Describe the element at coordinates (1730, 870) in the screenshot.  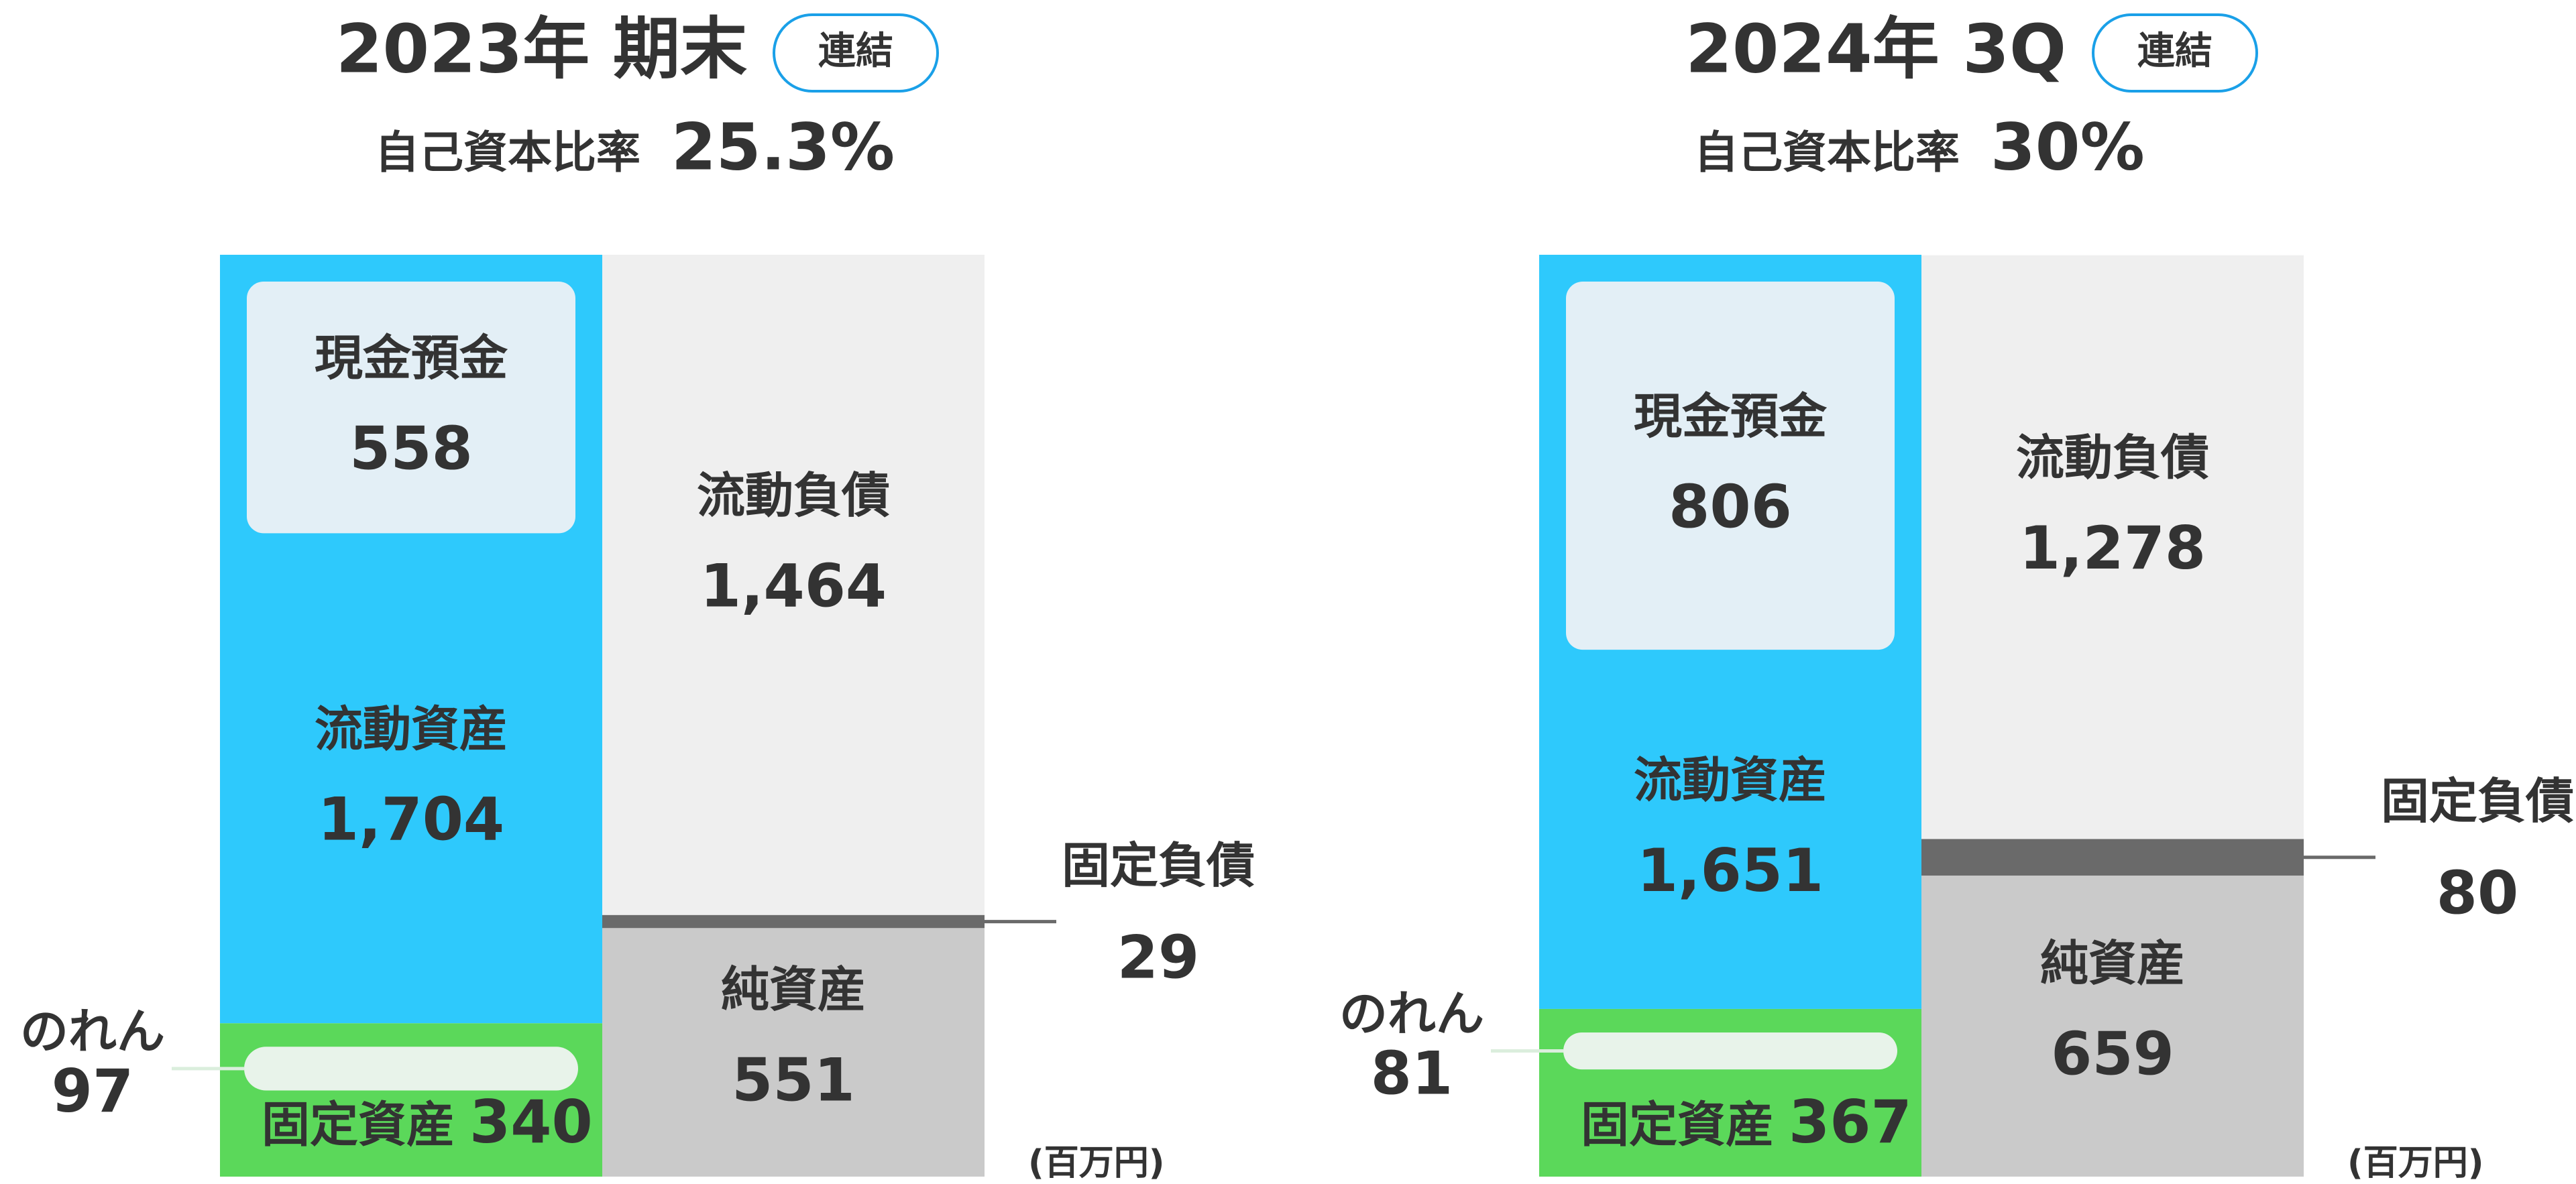
I see `current-assets-value: 1,651` at that location.